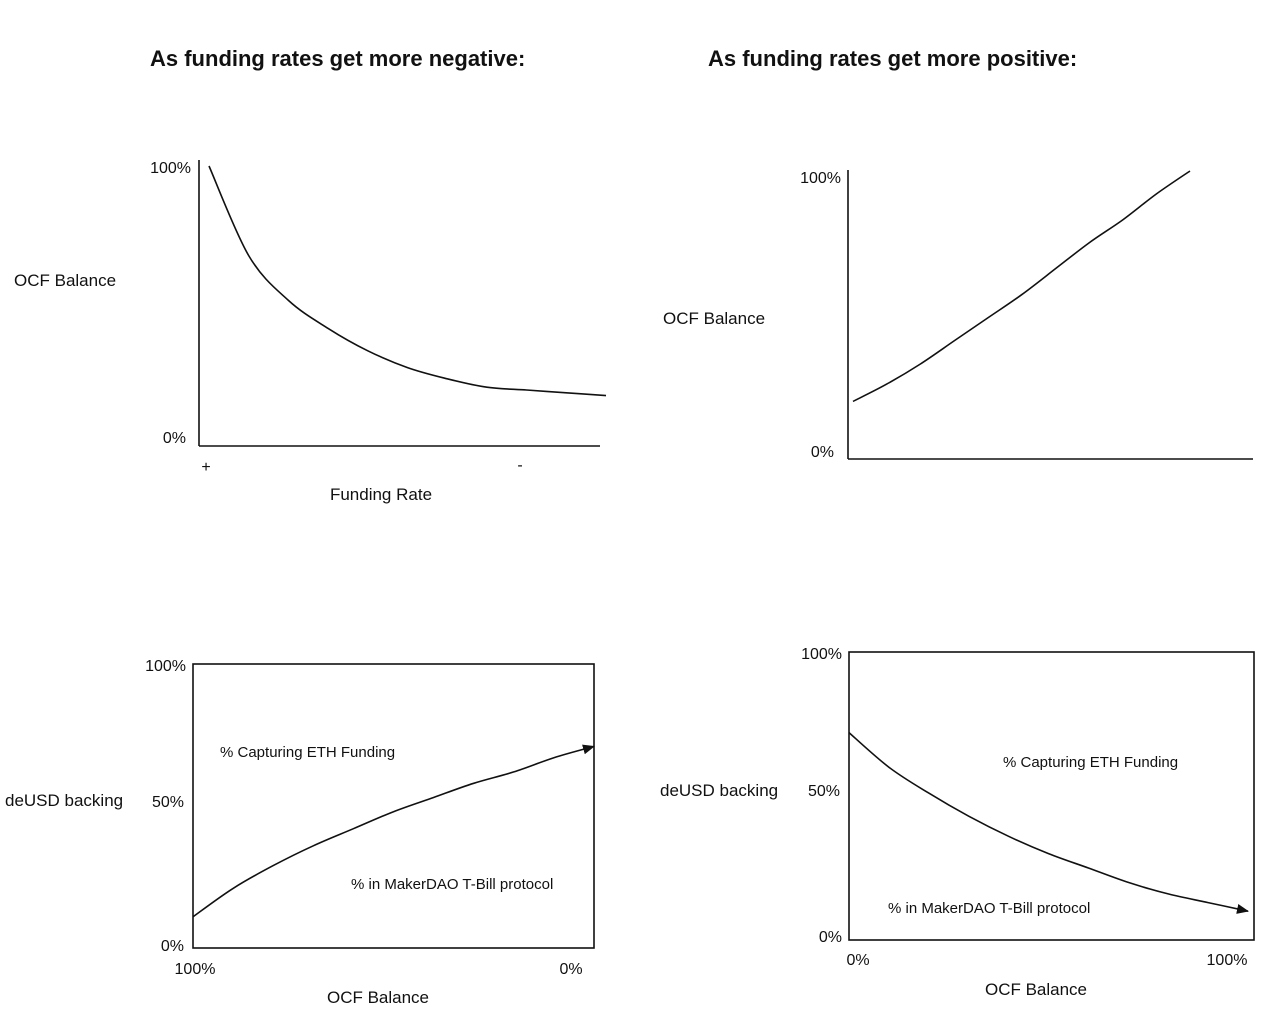 This screenshot has width=1280, height=1031. I want to click on x-tick-label: -, so click(519, 465).